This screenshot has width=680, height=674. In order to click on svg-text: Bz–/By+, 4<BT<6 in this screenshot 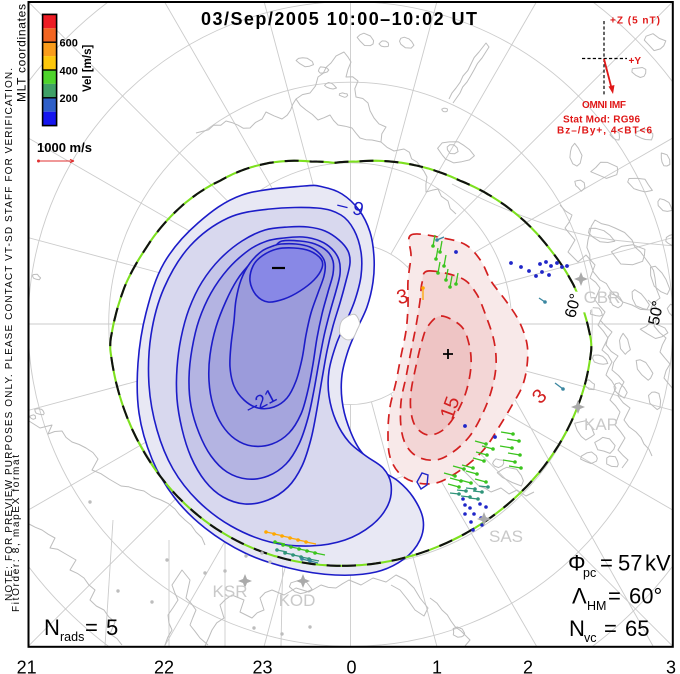, I will do `click(604, 131)`.